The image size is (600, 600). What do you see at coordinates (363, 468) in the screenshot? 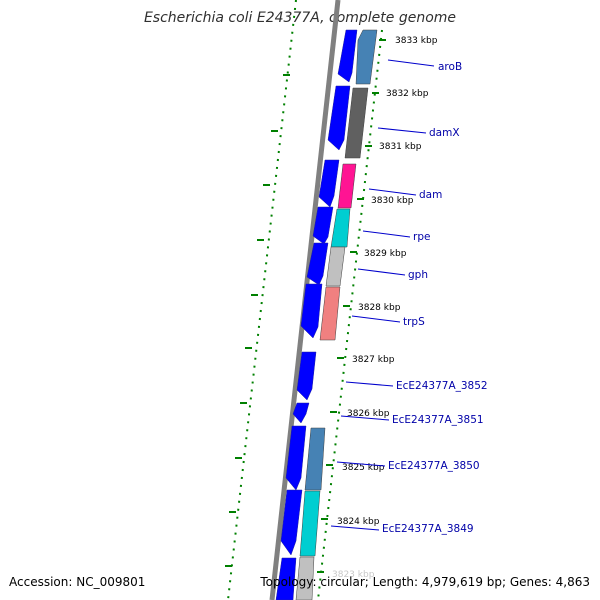
I see `ruler-label: 3825 kbp` at bounding box center [363, 468].